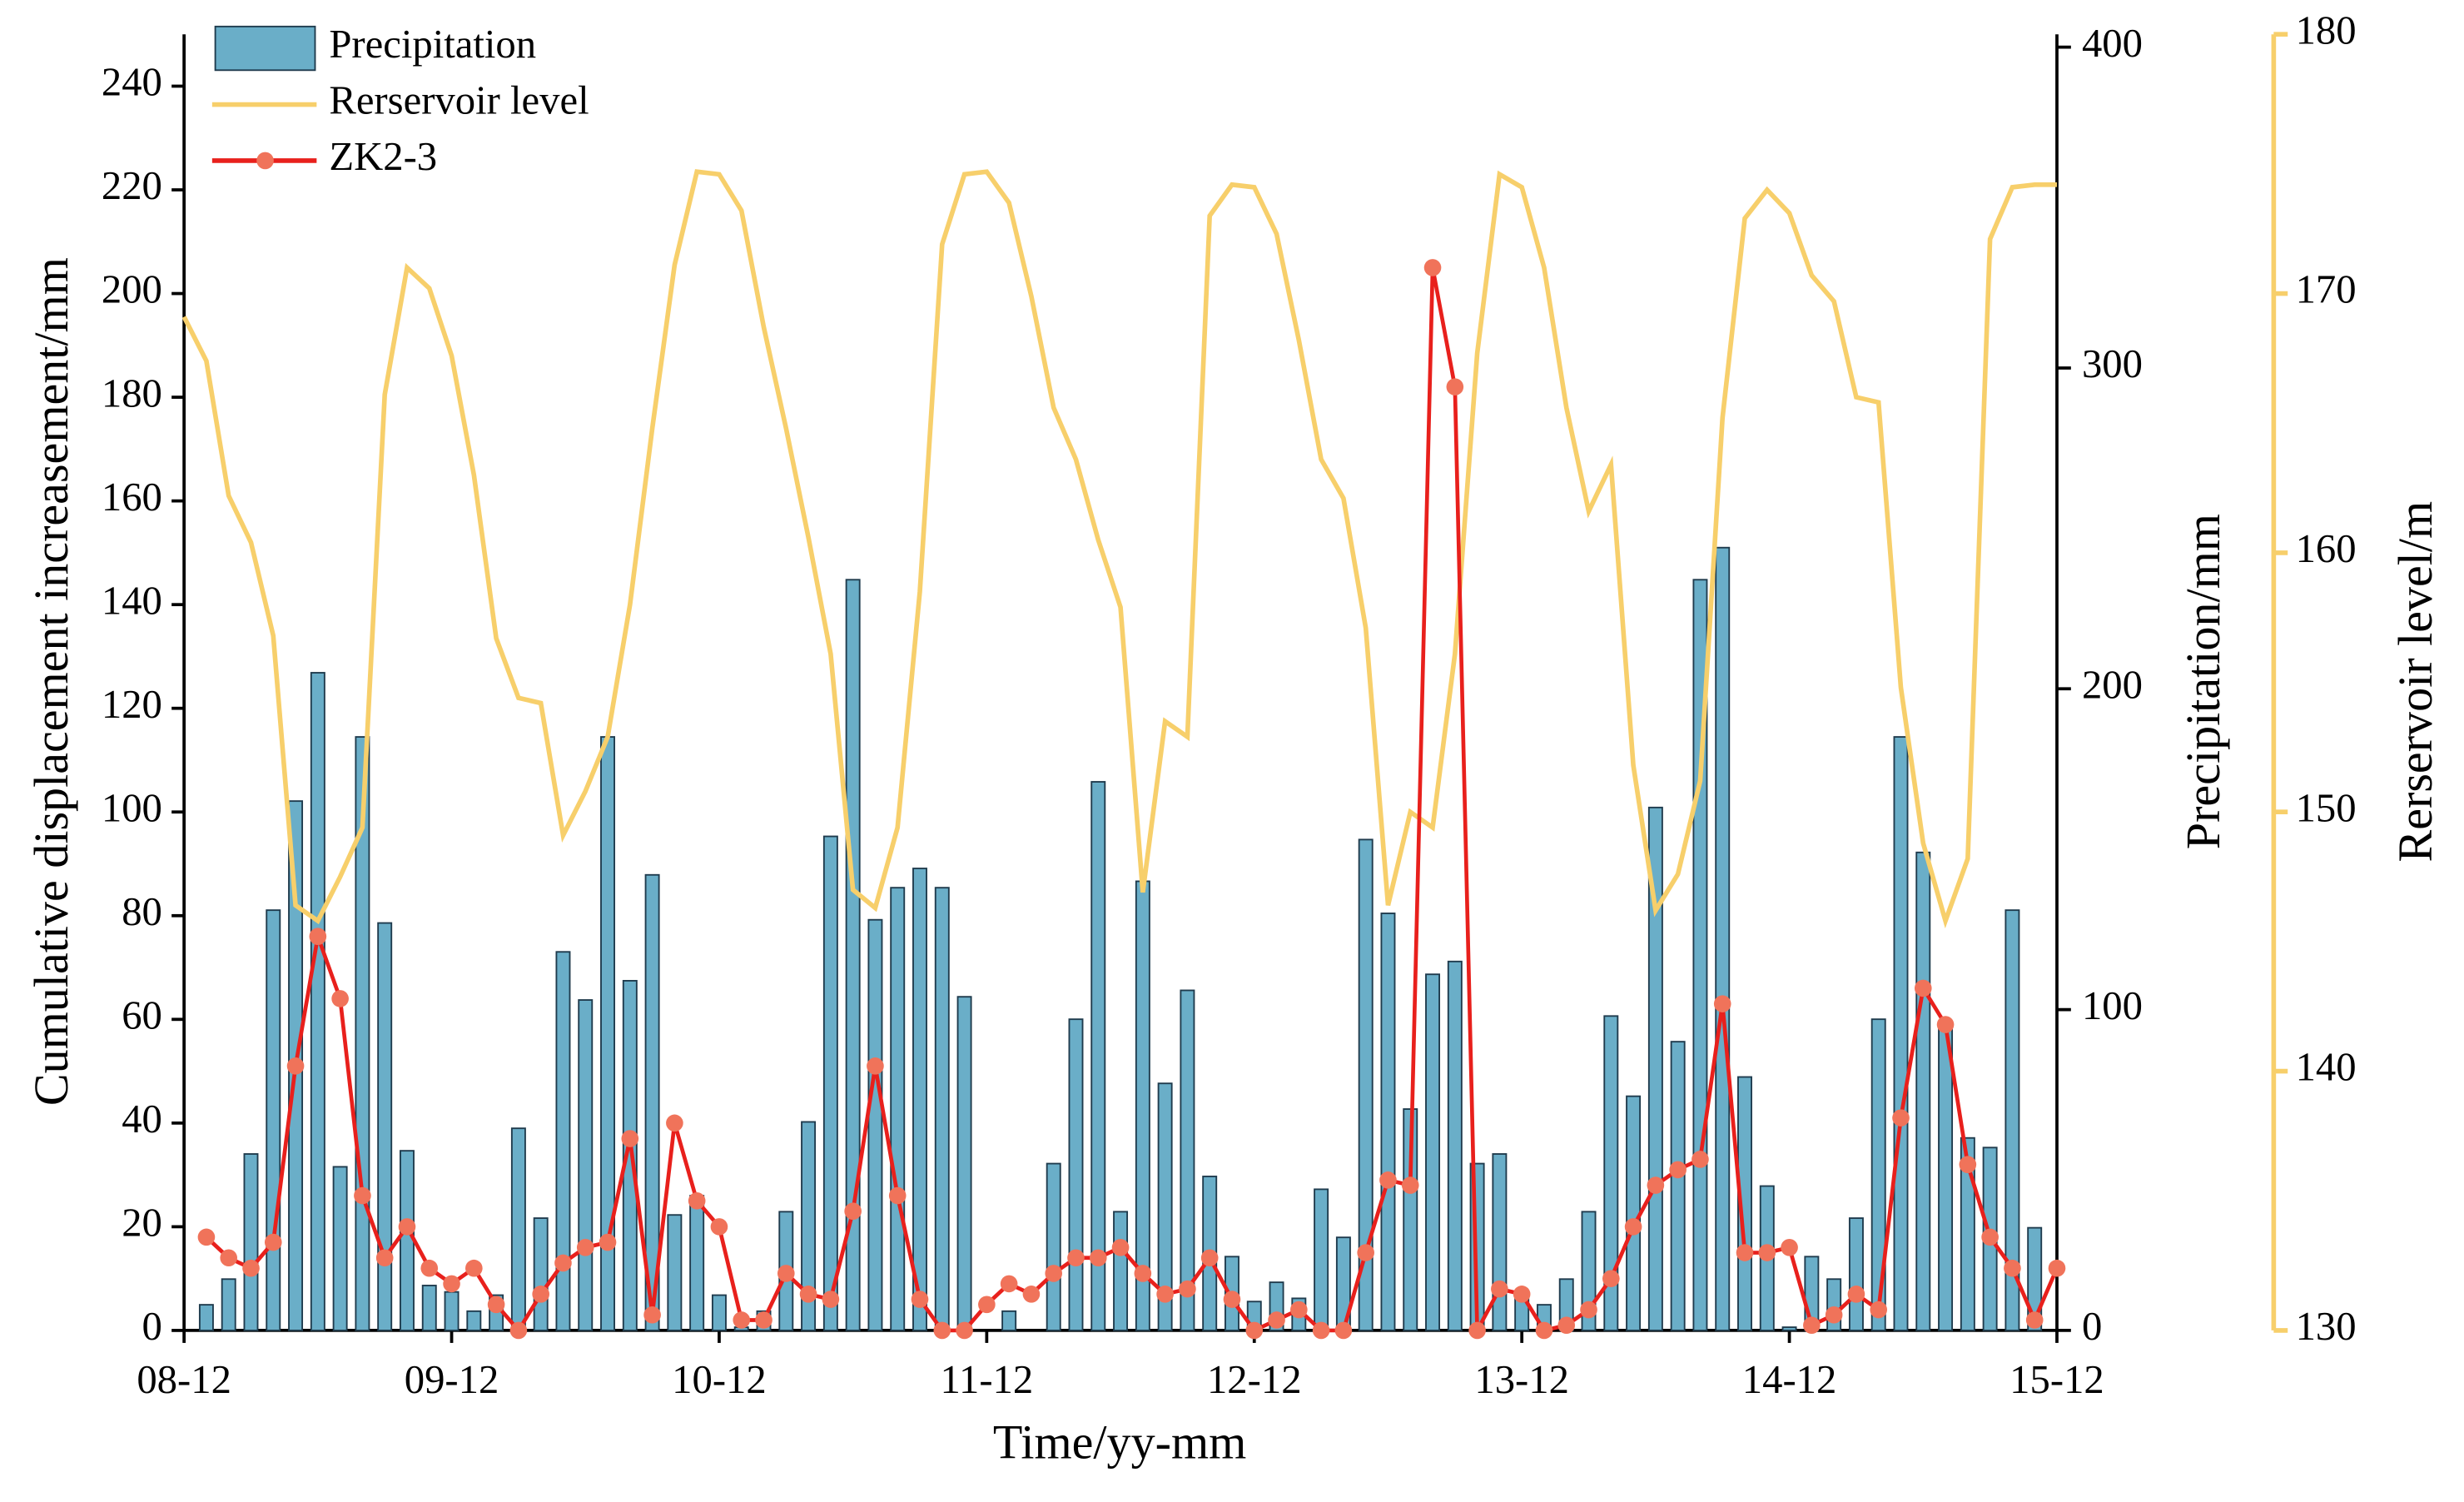  I want to click on y3-tick-label: 140, so click(2326, 1067).